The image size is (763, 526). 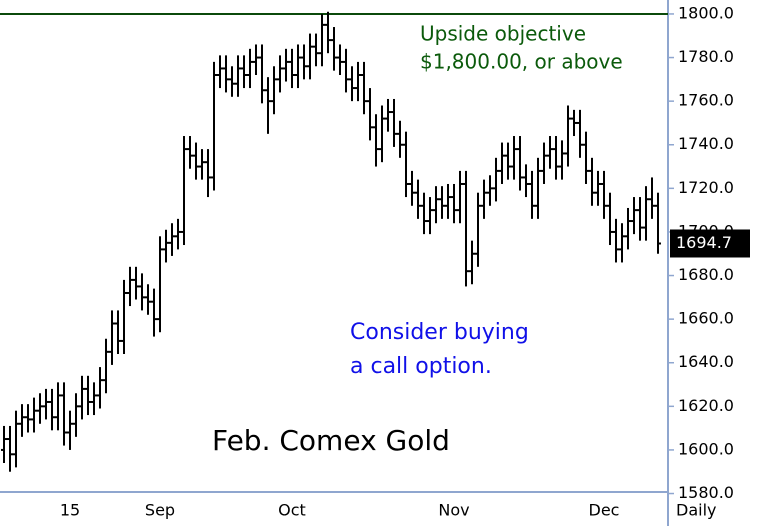 What do you see at coordinates (706, 405) in the screenshot?
I see `y-tick-label: 1620.0` at bounding box center [706, 405].